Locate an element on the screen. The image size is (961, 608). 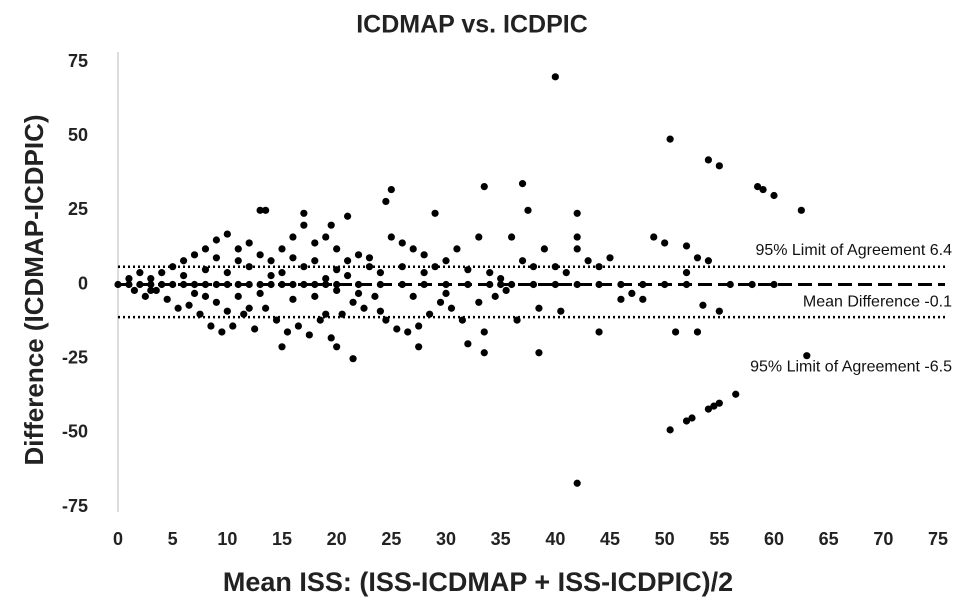
x-tick-label: 70 is located at coordinates (883, 539).